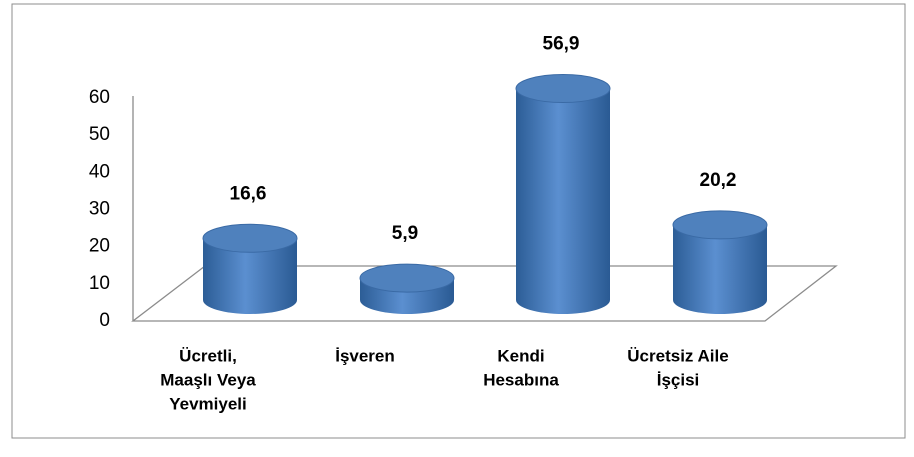 This screenshot has height=457, width=914. What do you see at coordinates (99, 246) in the screenshot?
I see `y-tick-label: 20` at bounding box center [99, 246].